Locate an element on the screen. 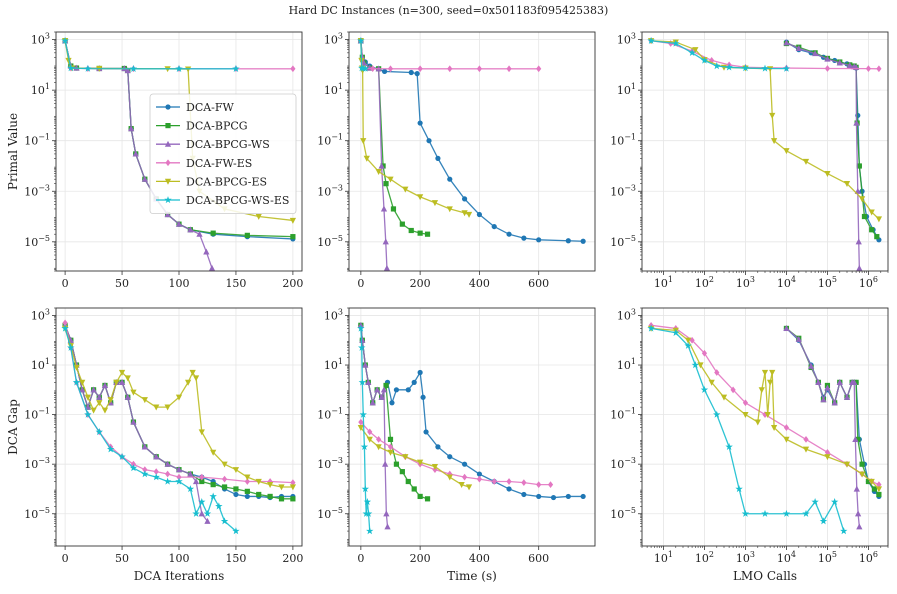 This screenshot has height=594, width=897. x-tick-label: 0 is located at coordinates (360, 283).